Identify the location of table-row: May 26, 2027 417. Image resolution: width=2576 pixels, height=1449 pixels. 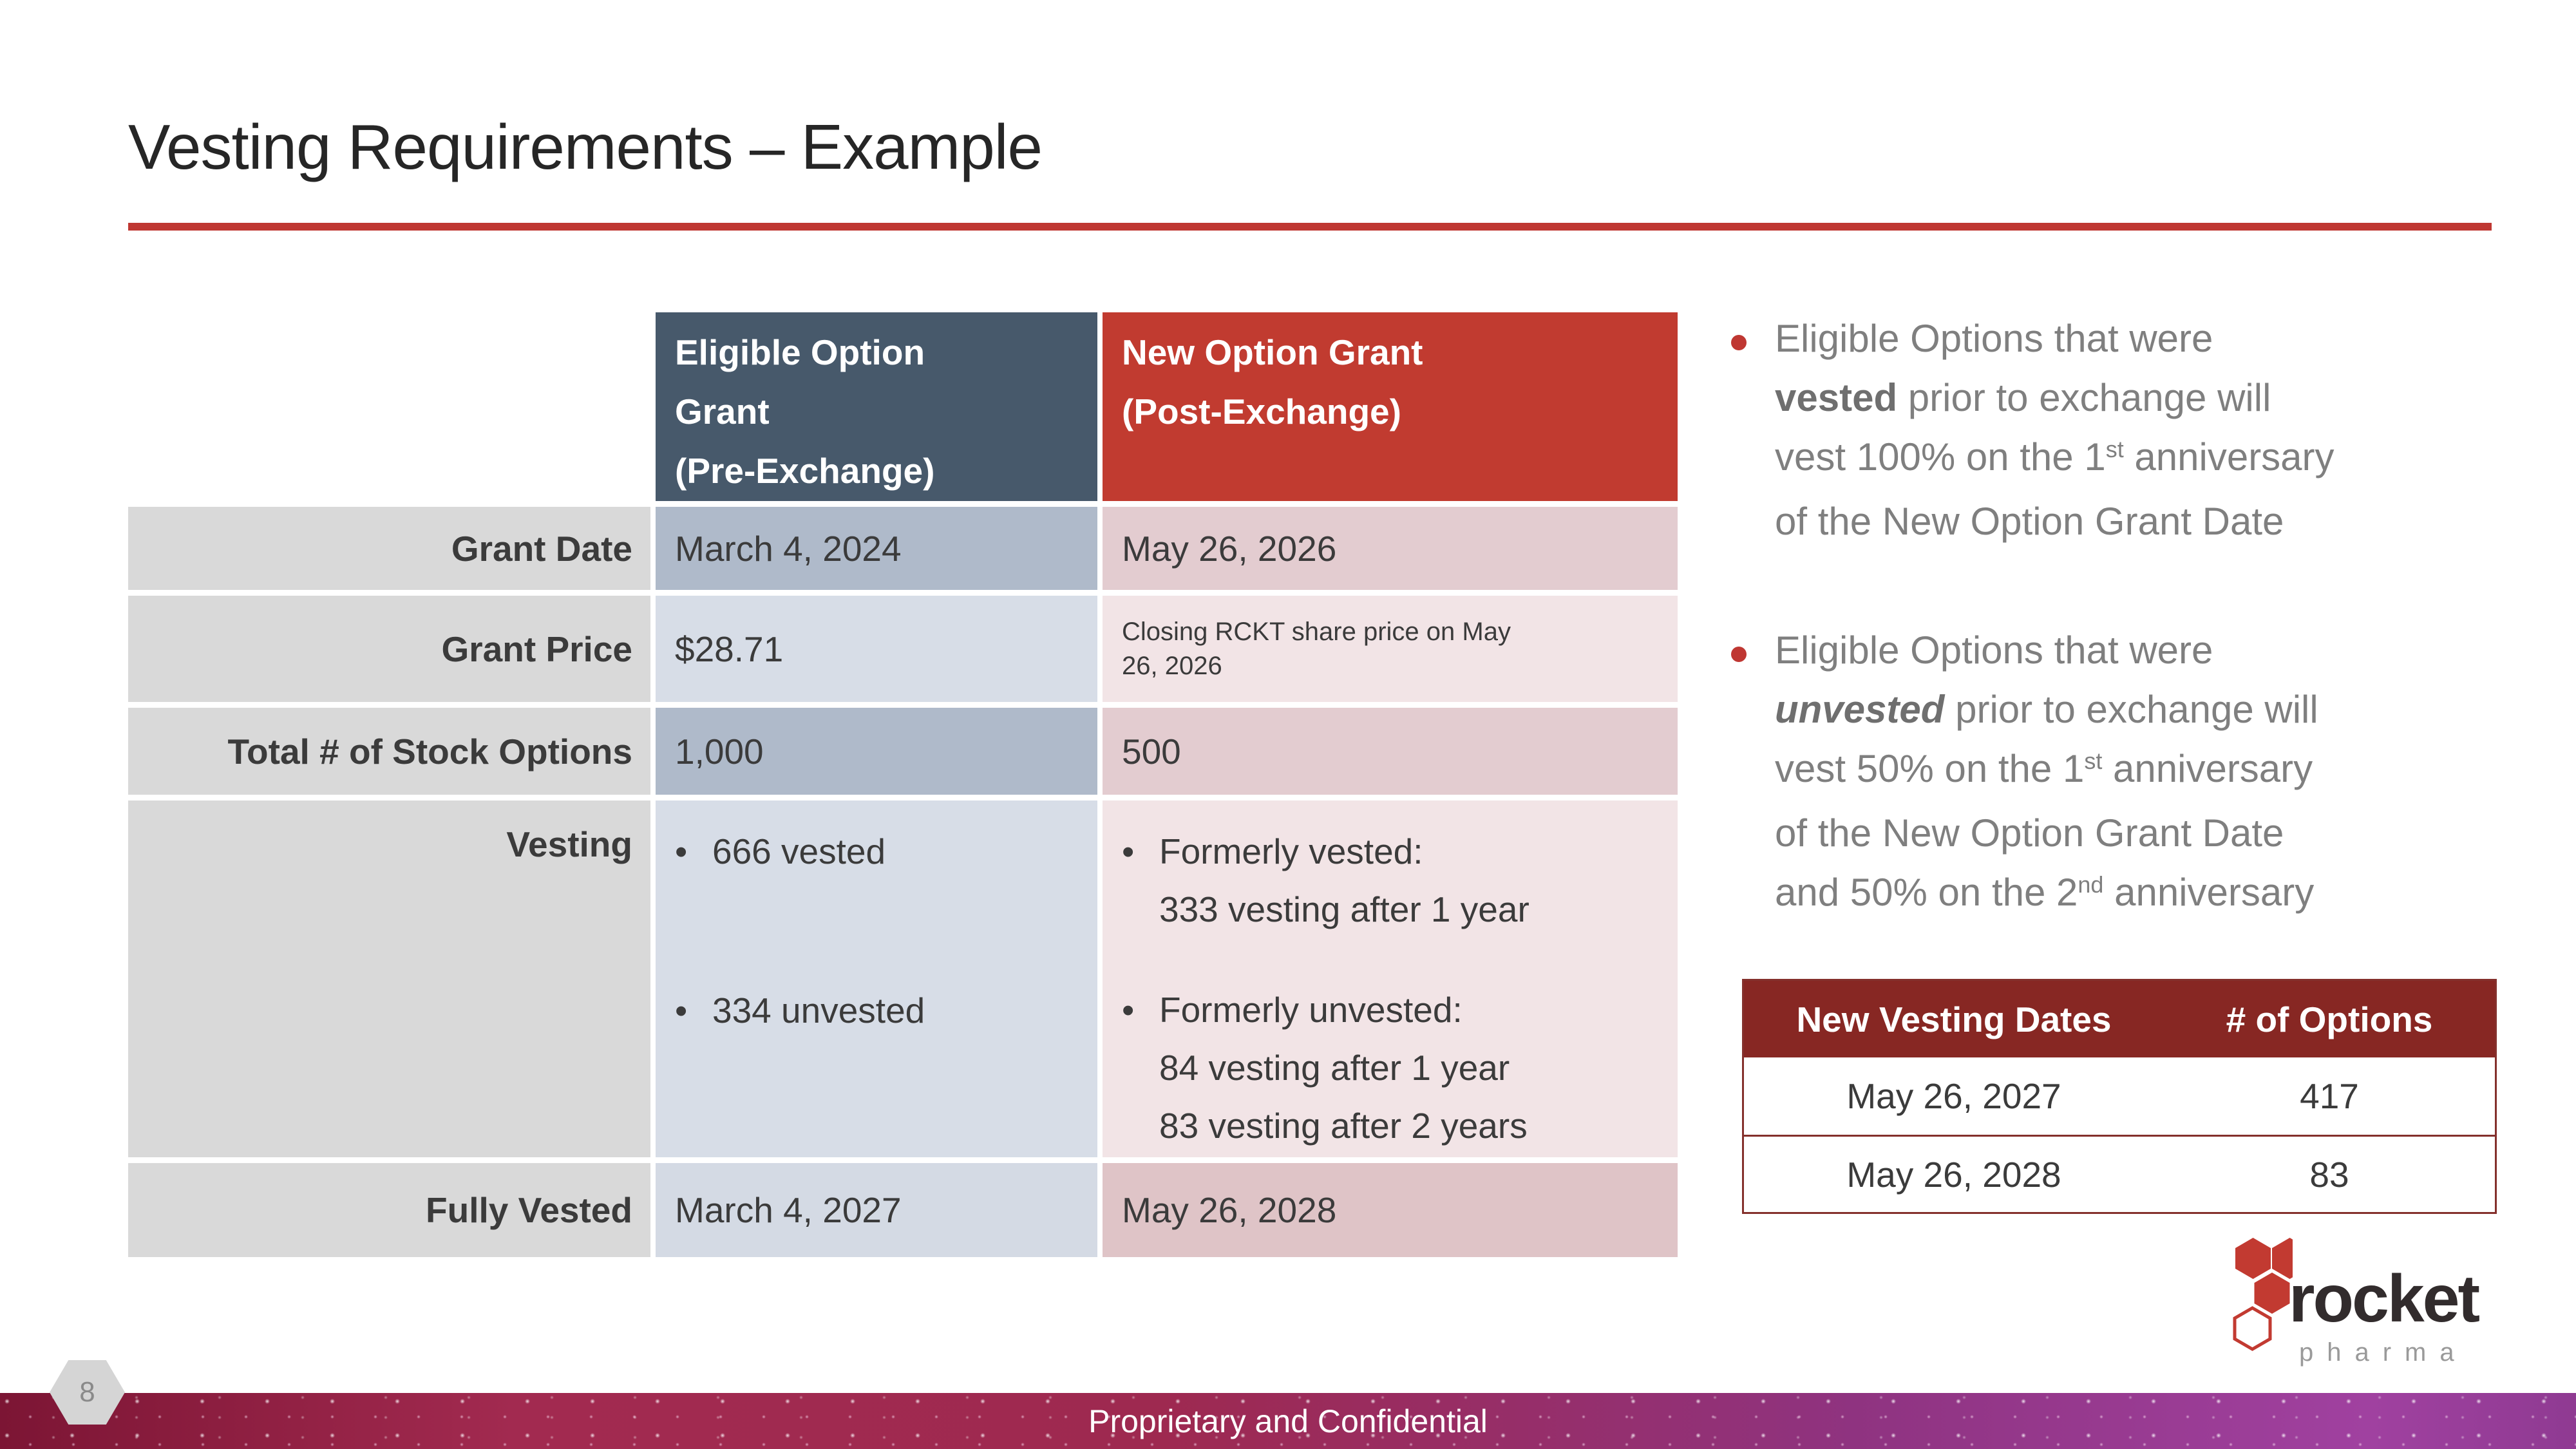
(2103, 1096).